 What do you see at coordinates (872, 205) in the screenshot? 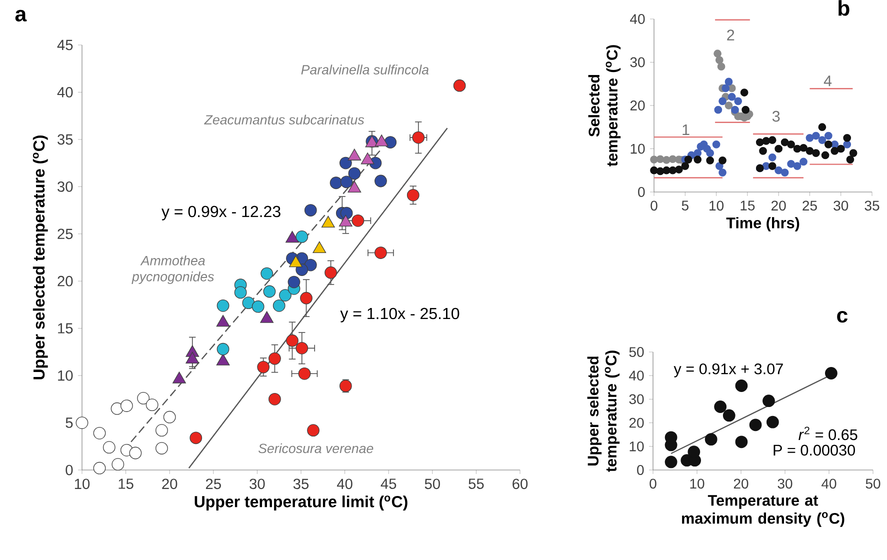
I see `x-tick-label: 35` at bounding box center [872, 205].